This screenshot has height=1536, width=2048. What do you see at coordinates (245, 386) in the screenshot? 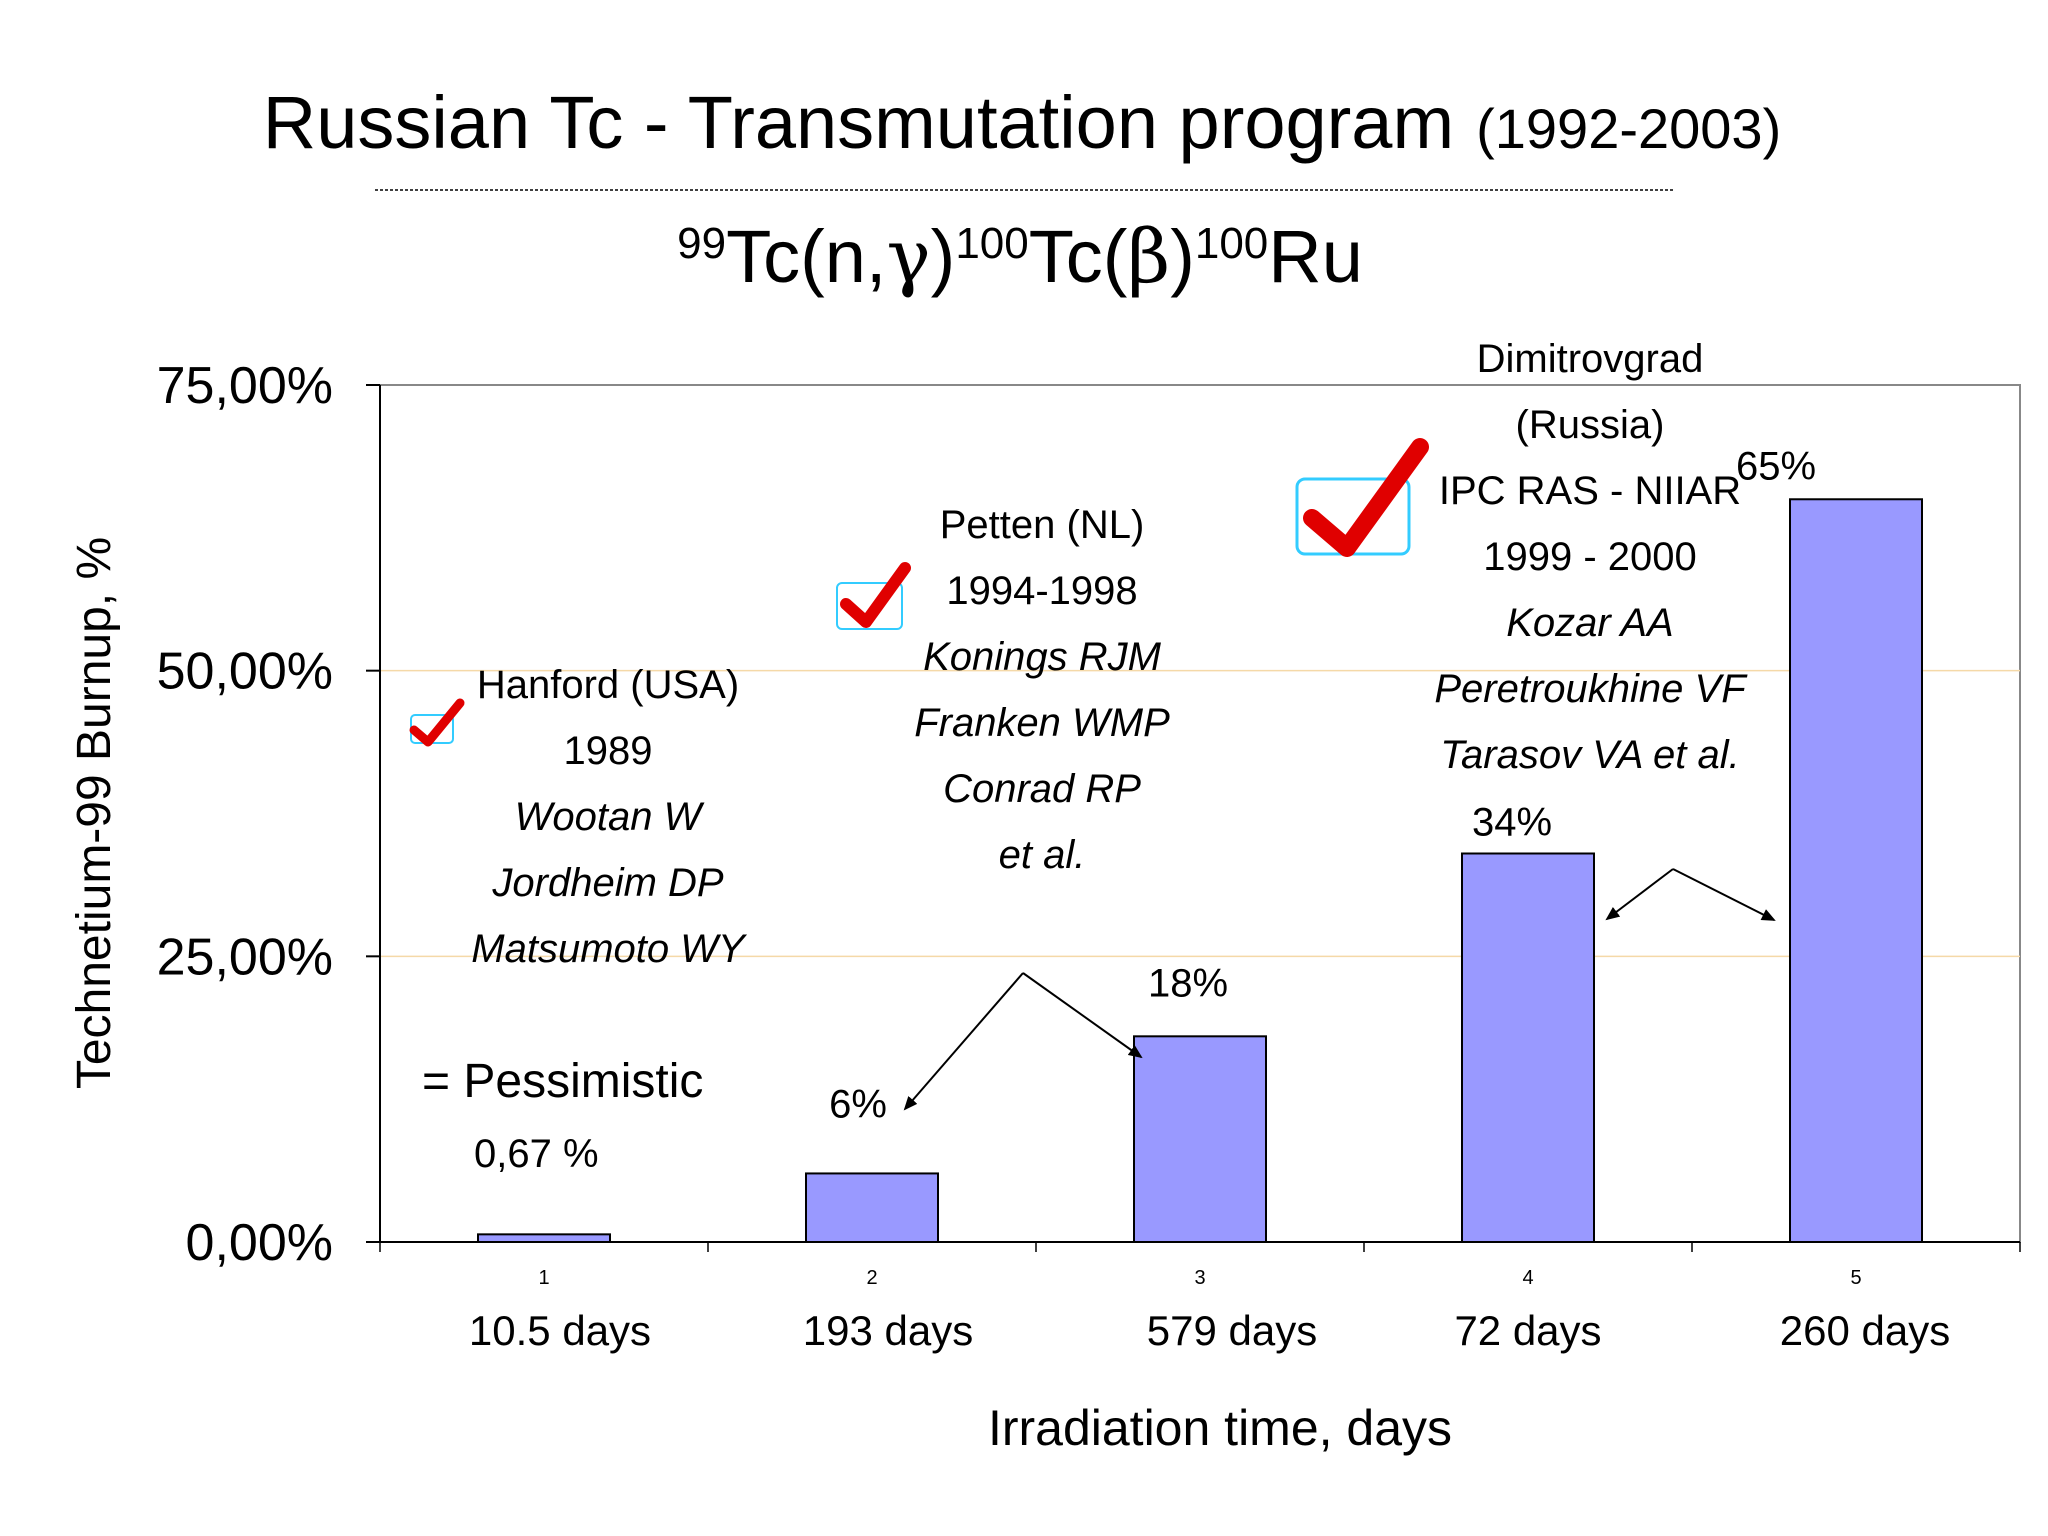
I see `y-tick-label: 75,00%` at bounding box center [245, 386].